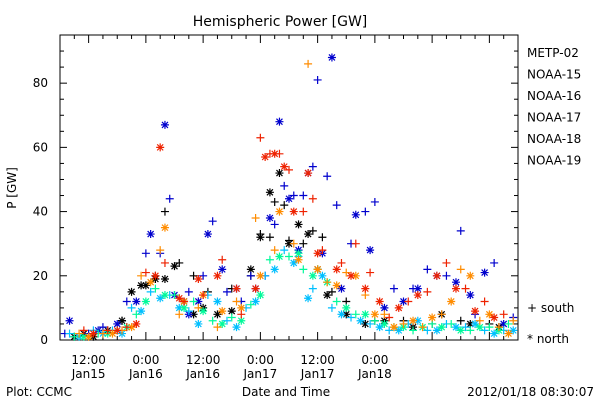  What do you see at coordinates (44, 340) in the screenshot?
I see `y-tick-label: 0` at bounding box center [44, 340].